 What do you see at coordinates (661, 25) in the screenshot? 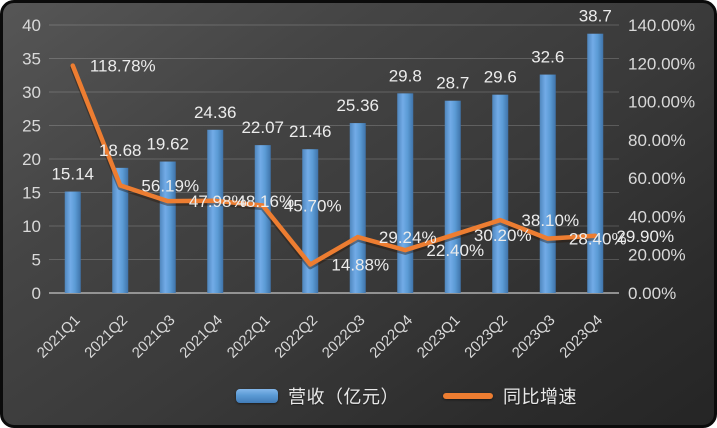
I see `right-axis-tick-140: 140.00%` at bounding box center [661, 25].